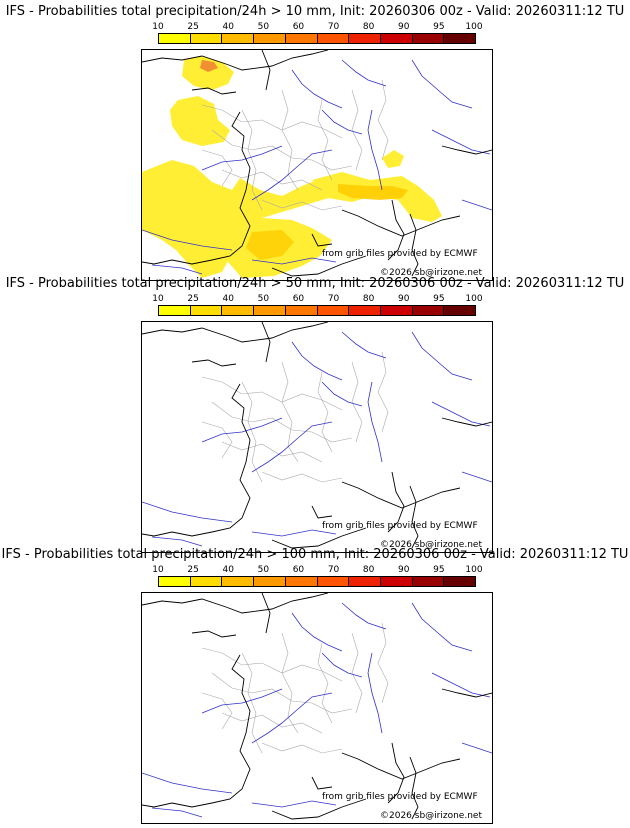 Image resolution: width=630 pixels, height=828 pixels. Describe the element at coordinates (200, 121) in the screenshot. I see `precip-area-channel` at that location.